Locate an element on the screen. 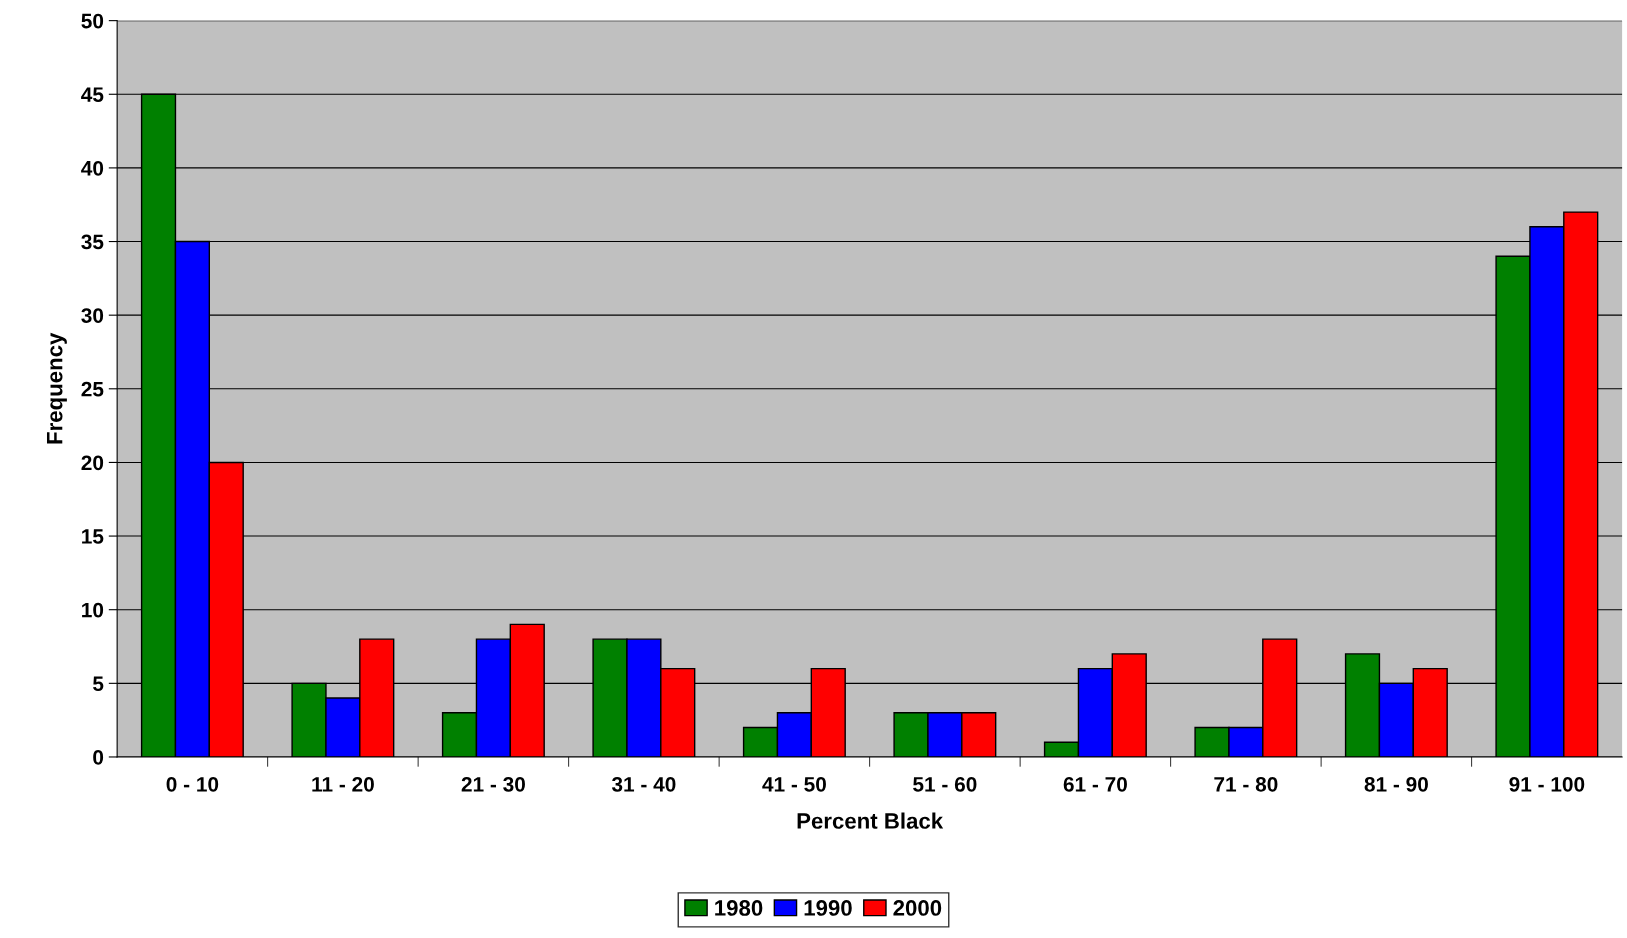 The image size is (1627, 938). x-tick-label: 41 - 50 is located at coordinates (794, 784).